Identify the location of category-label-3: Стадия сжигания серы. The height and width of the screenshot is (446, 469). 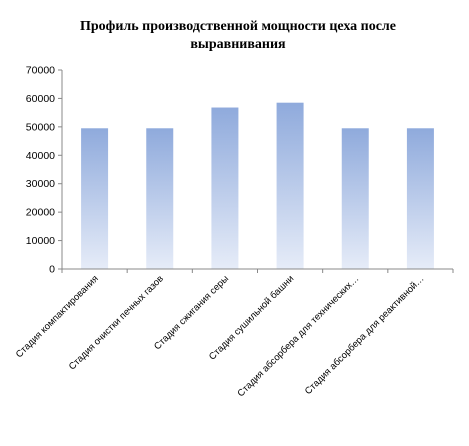
(191, 312).